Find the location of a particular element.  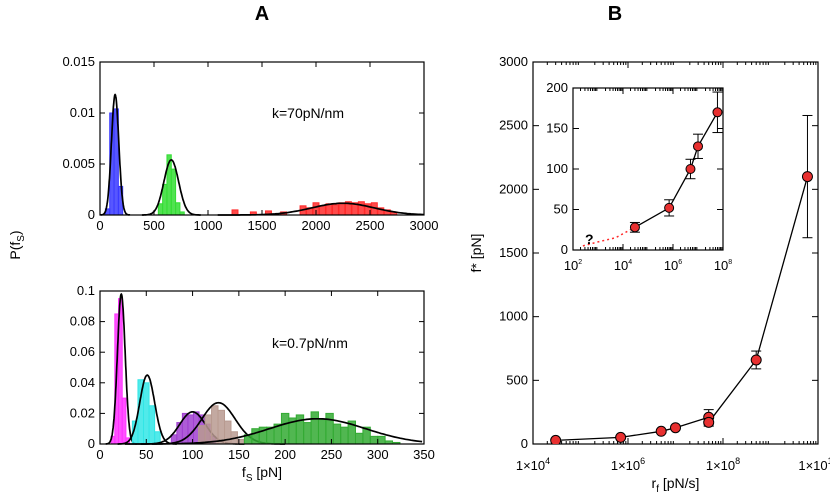

x-tick-label: 1×10¹⁰ is located at coordinates (814, 464).